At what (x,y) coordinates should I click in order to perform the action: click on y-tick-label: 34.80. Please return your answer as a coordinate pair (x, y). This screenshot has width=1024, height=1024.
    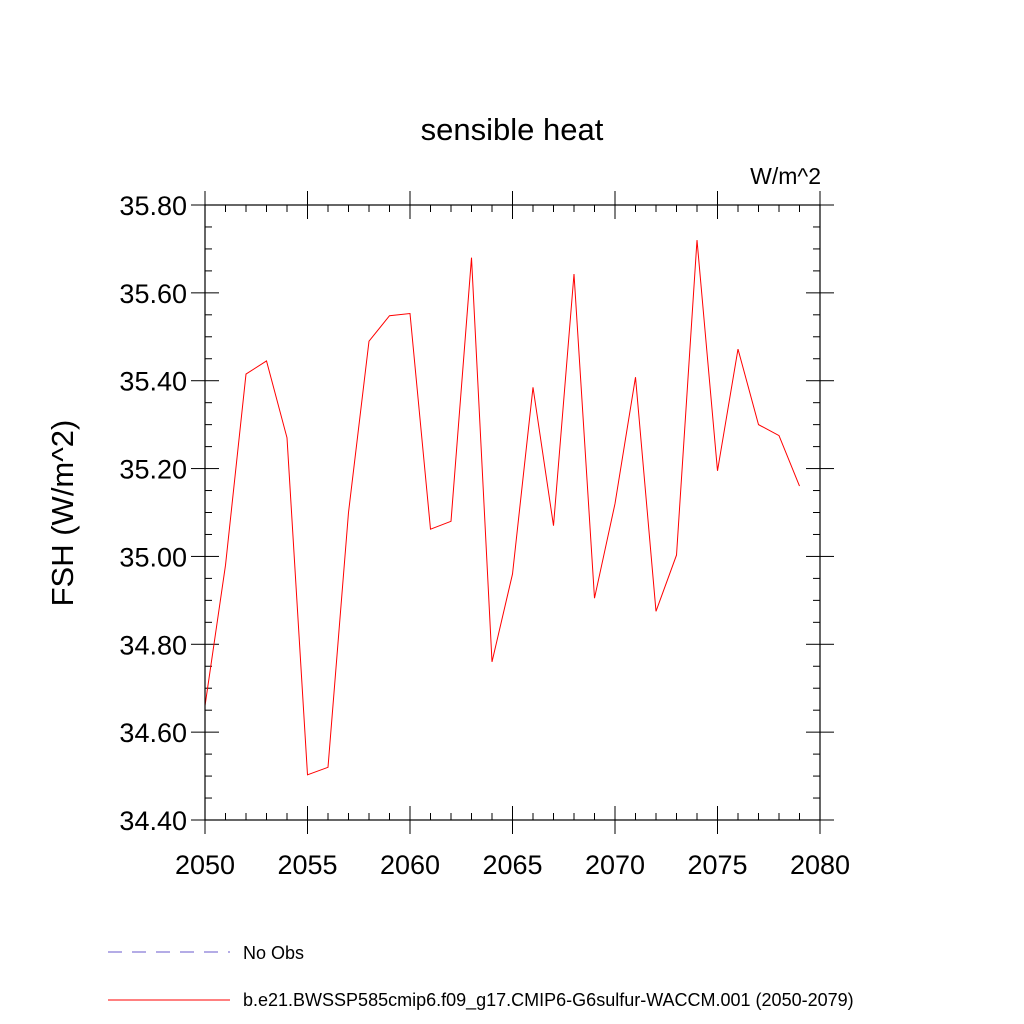
    Looking at the image, I should click on (153, 645).